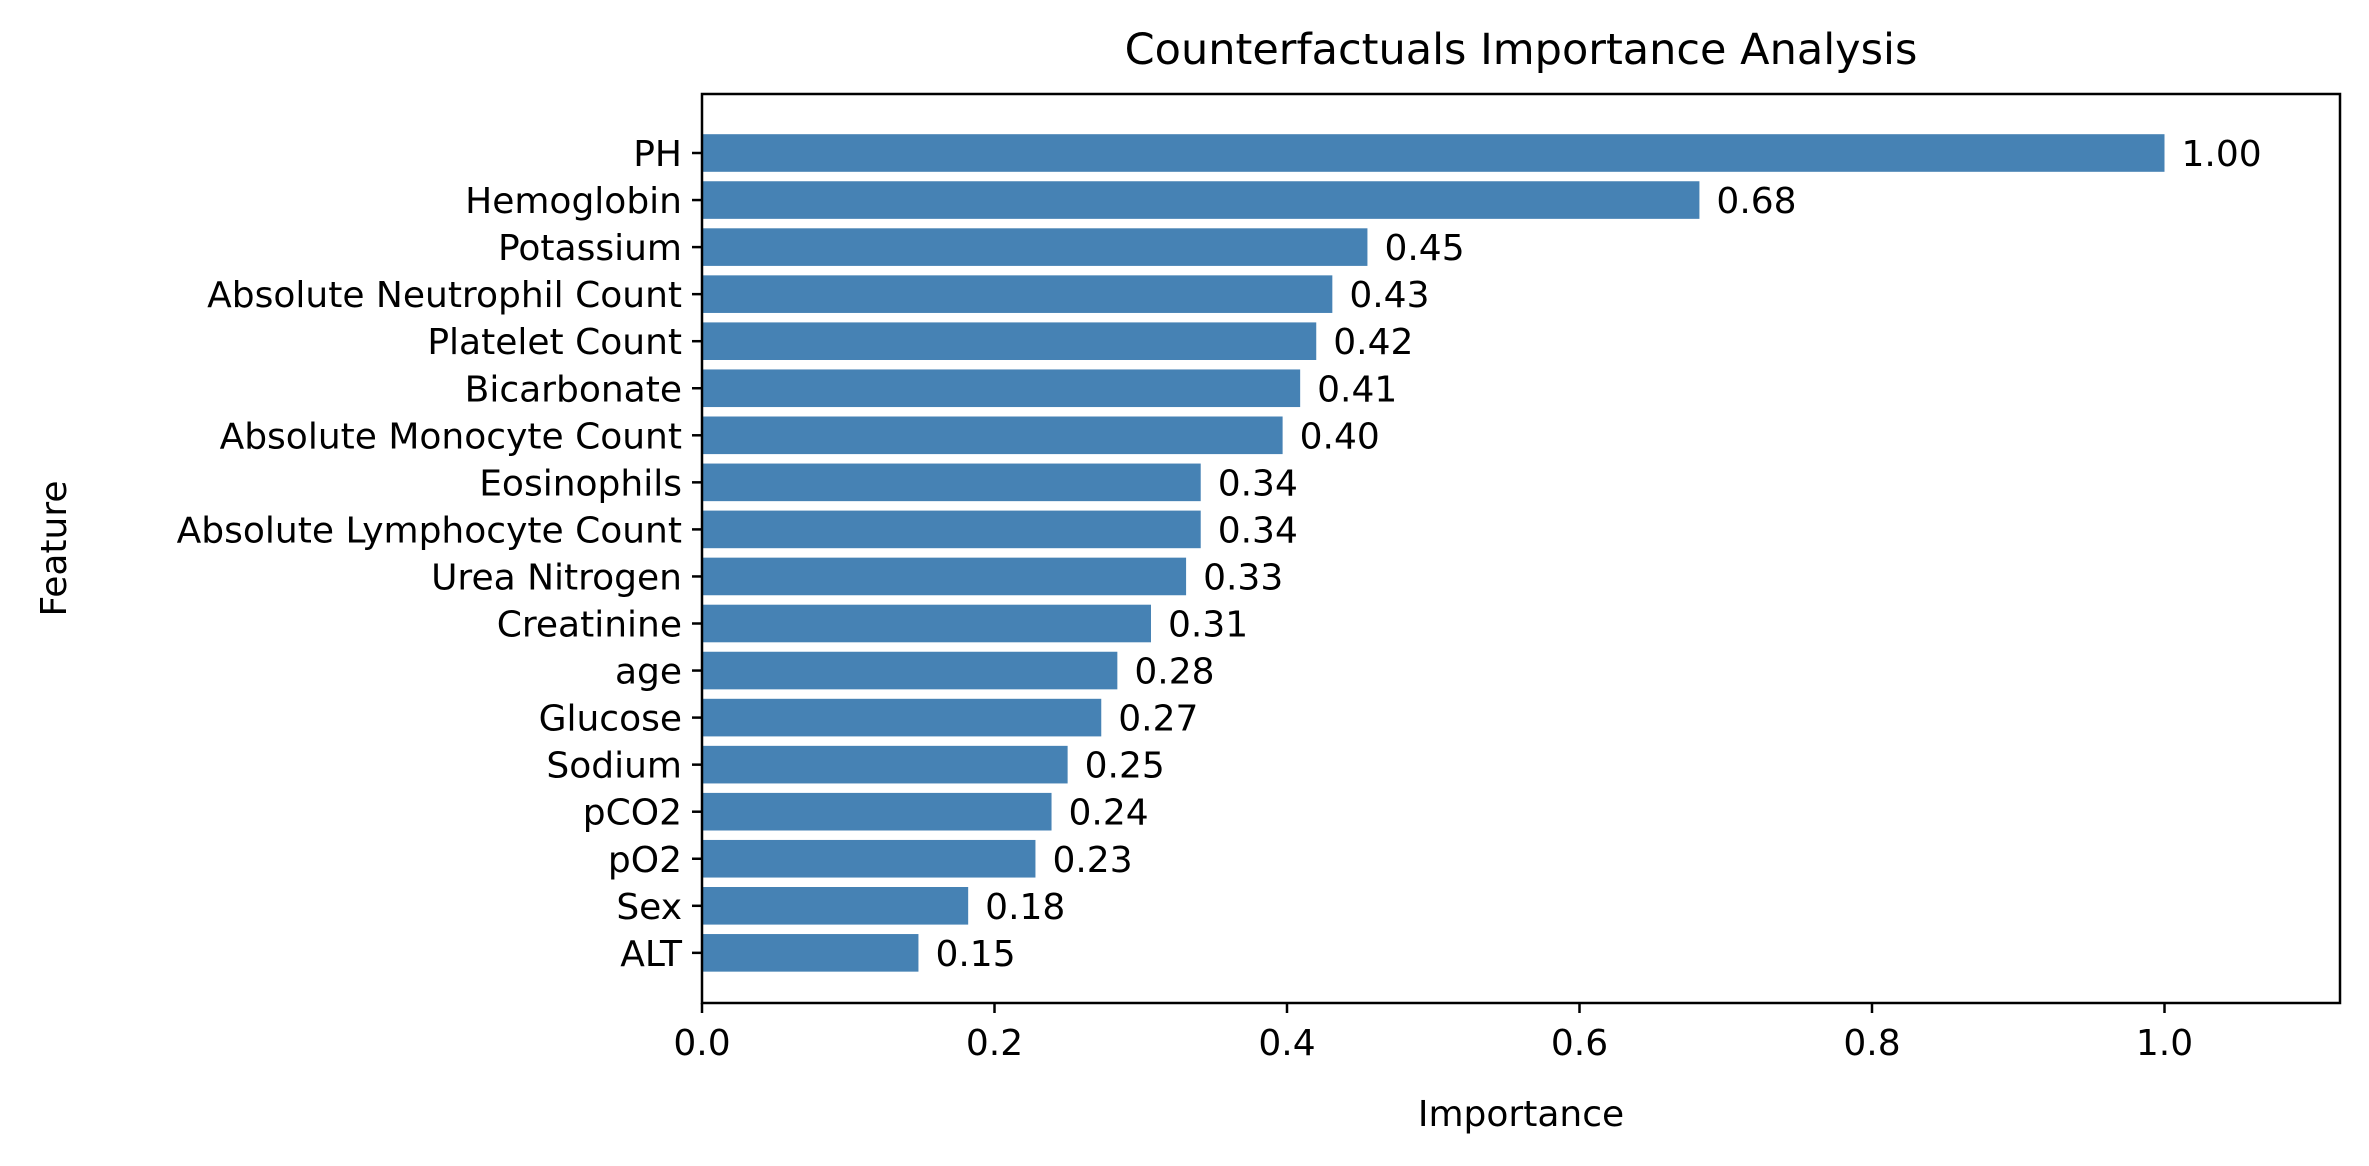 The image size is (2369, 1166). I want to click on bar-value-label-17: 0.15, so click(975, 954).